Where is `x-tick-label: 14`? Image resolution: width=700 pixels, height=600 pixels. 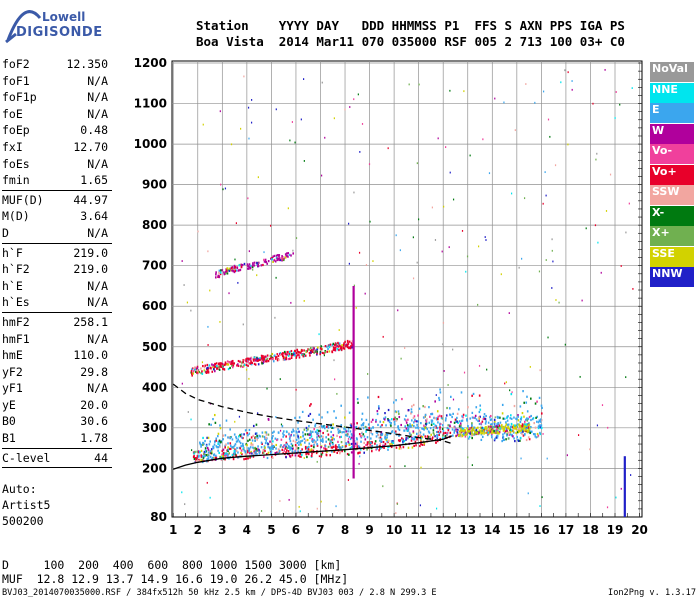
x-tick-label: 14 is located at coordinates (492, 529).